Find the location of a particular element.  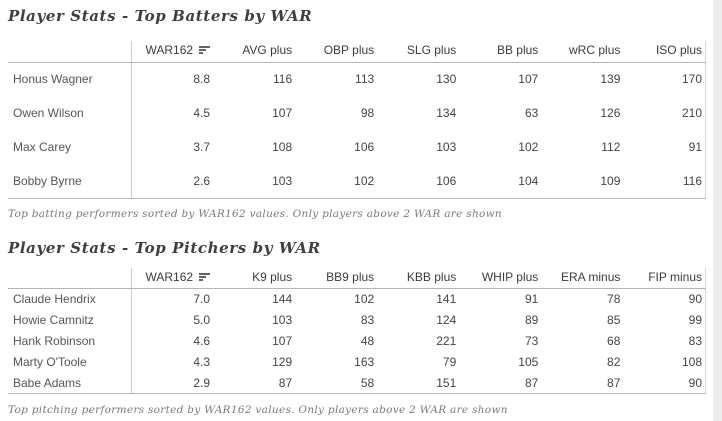

column-header-slg-plus: SLG plus is located at coordinates (418, 52).